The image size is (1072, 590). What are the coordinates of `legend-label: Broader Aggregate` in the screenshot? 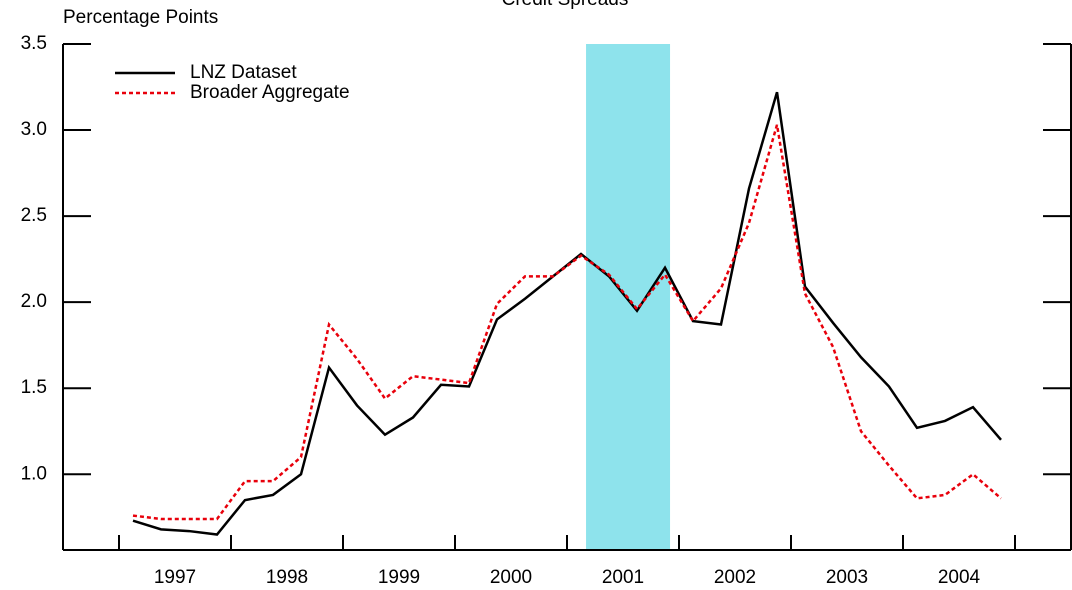 It's located at (270, 92).